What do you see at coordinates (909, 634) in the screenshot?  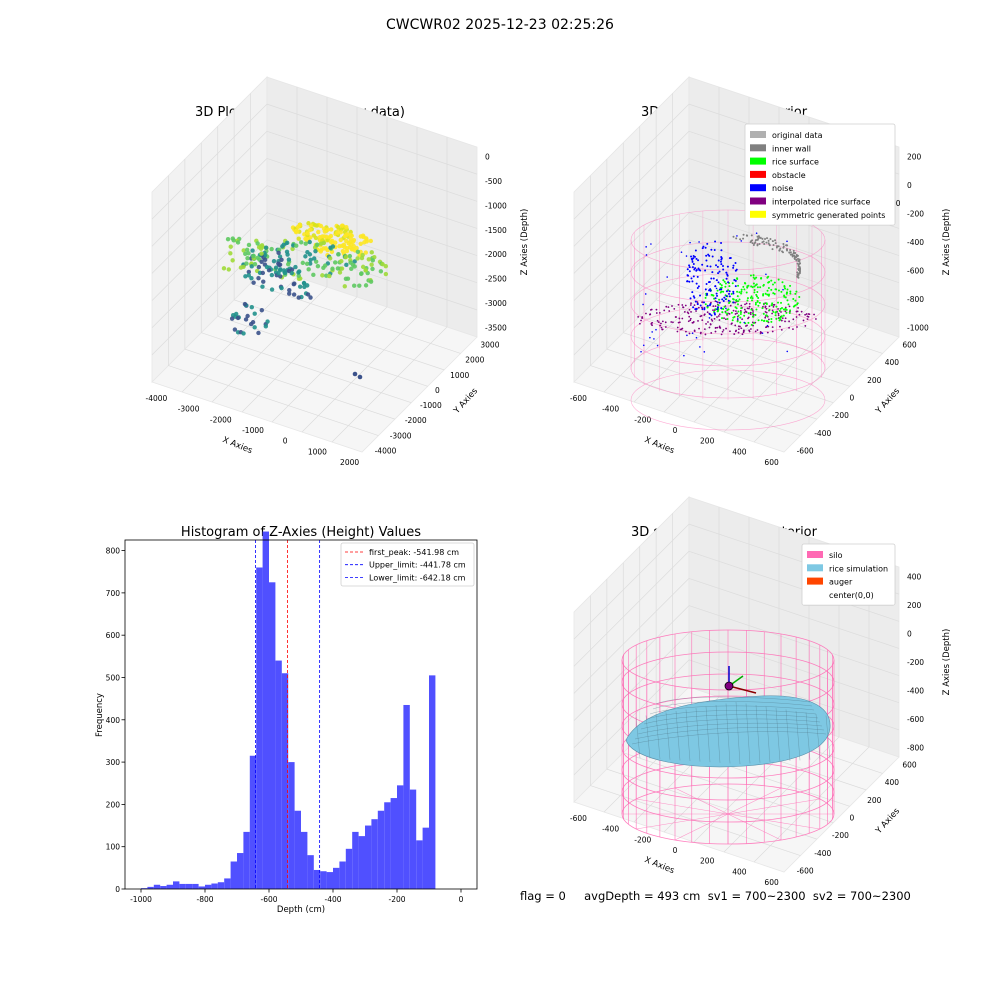 I see `sim-ztick: 0` at bounding box center [909, 634].